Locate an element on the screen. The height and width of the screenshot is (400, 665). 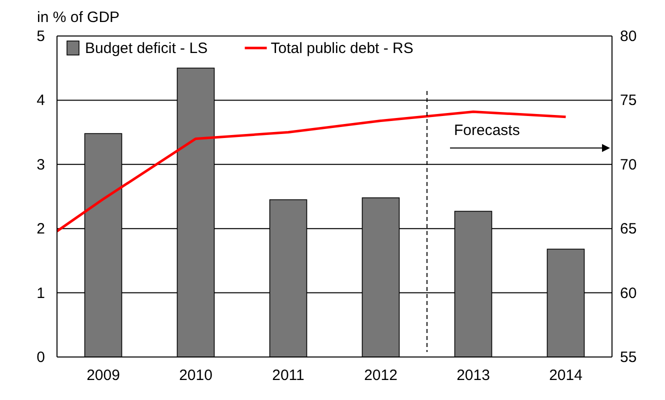
x-tick-label: 2013 is located at coordinates (473, 375).